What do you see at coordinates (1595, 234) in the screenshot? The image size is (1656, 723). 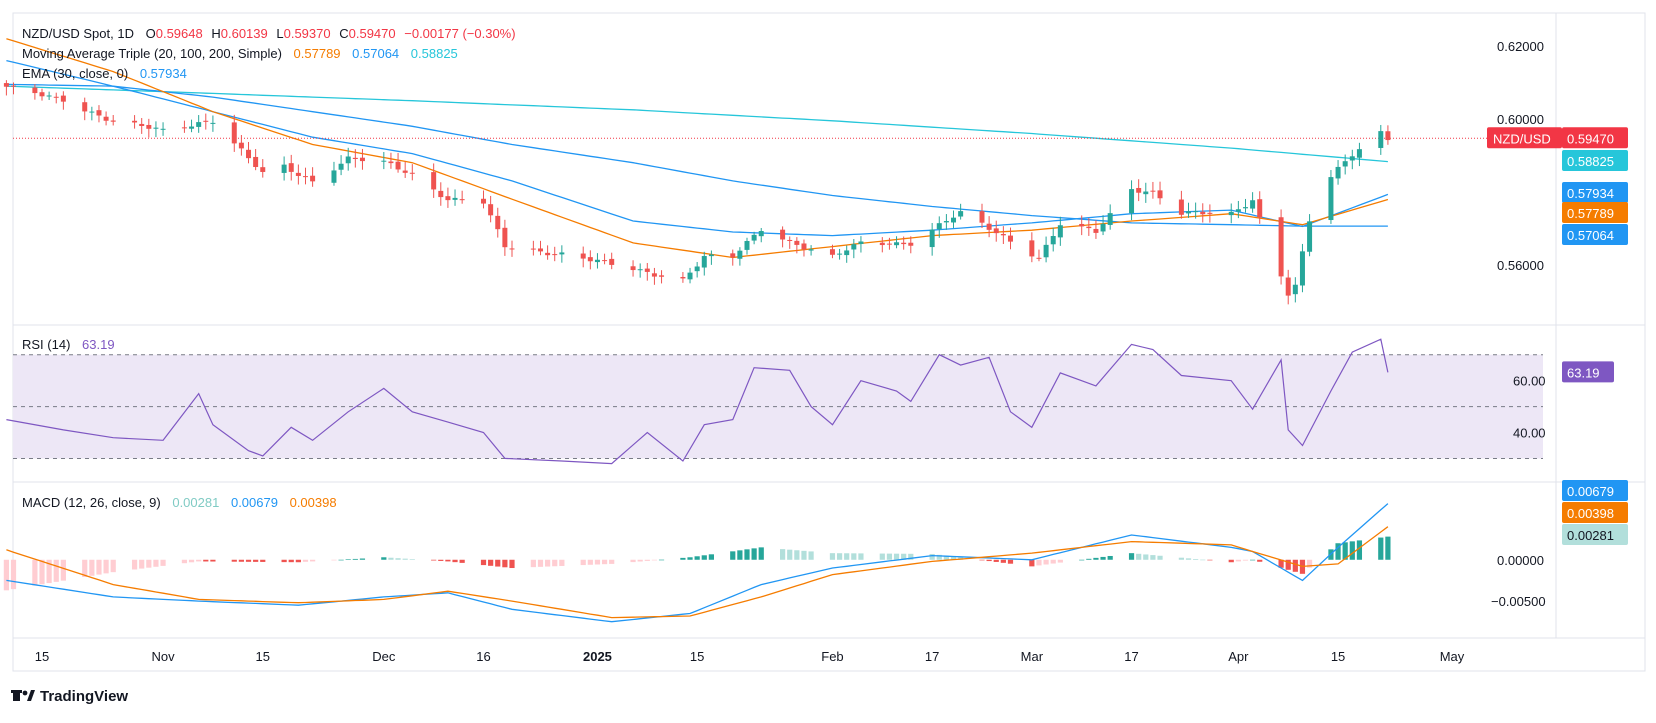 I see `sma-100-badge-bg` at bounding box center [1595, 234].